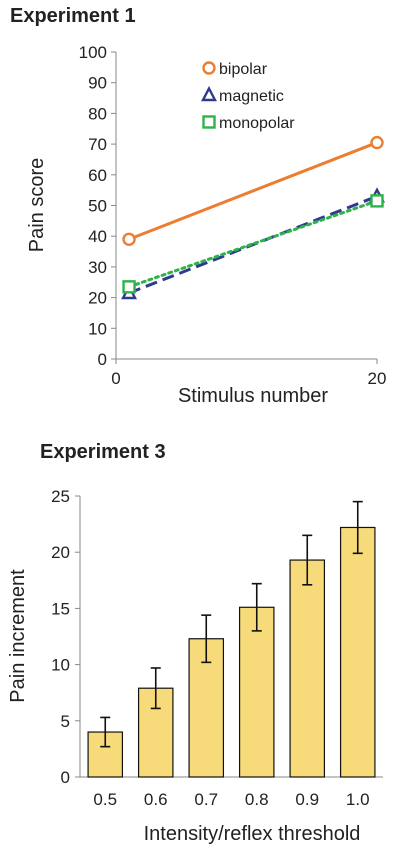  Describe the element at coordinates (73, 16) in the screenshot. I see `chart-title: Experiment 1` at that location.